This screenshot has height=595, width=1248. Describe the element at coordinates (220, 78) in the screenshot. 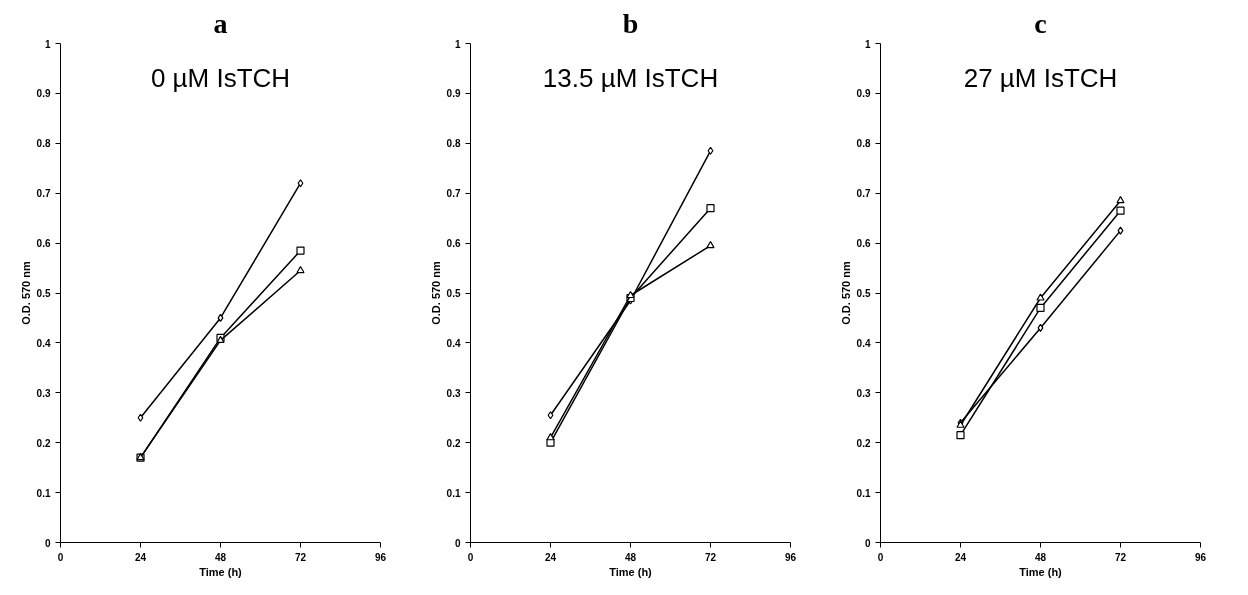

I see `text: 0 µM IsTCH` at that location.